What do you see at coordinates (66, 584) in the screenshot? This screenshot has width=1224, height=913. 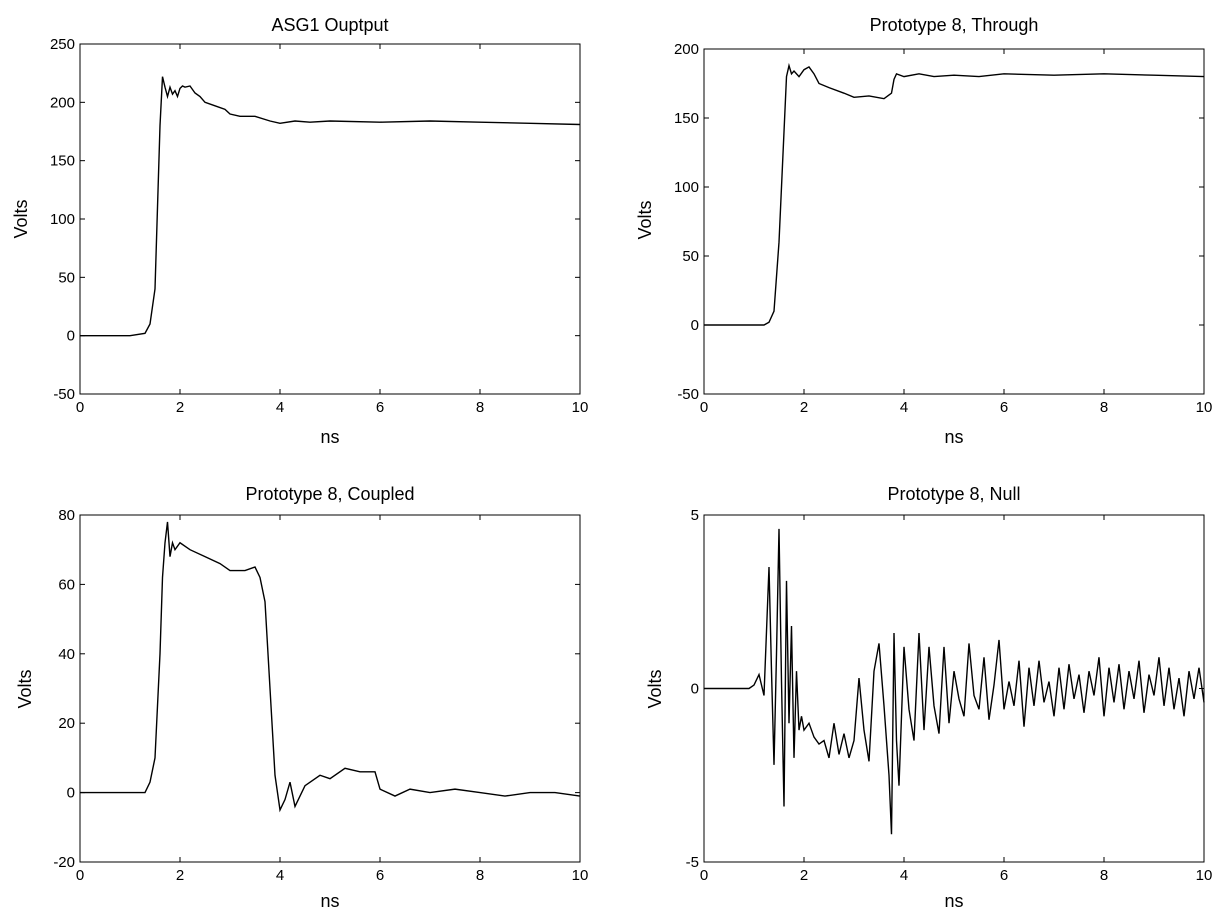 I see `y-tick-label: 60` at bounding box center [66, 584].